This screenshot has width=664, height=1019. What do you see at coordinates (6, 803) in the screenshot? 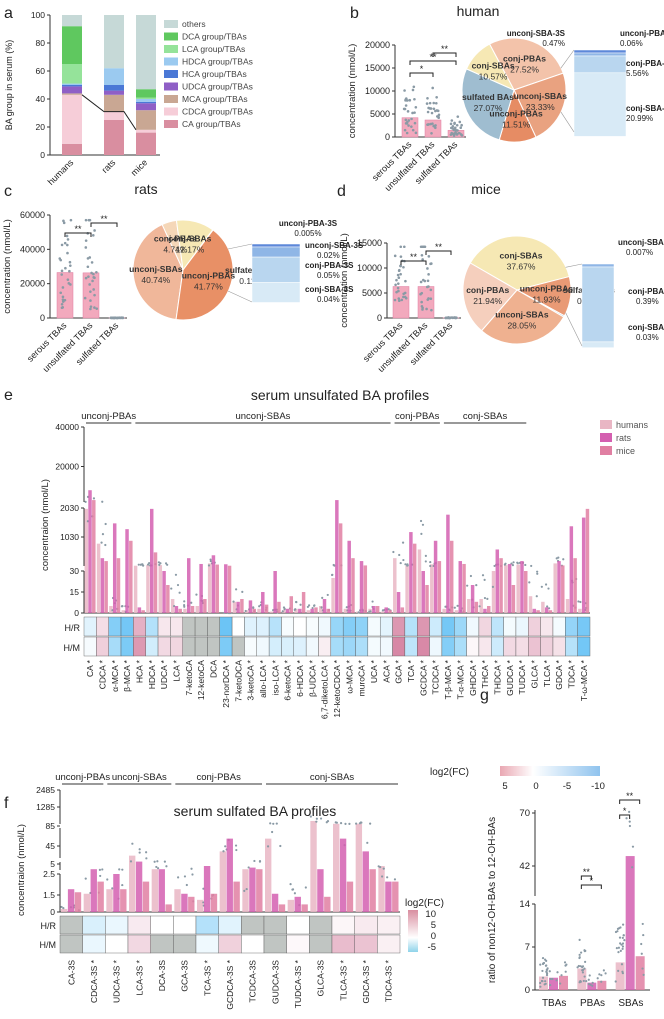
I see `panel-label: f` at bounding box center [6, 803].